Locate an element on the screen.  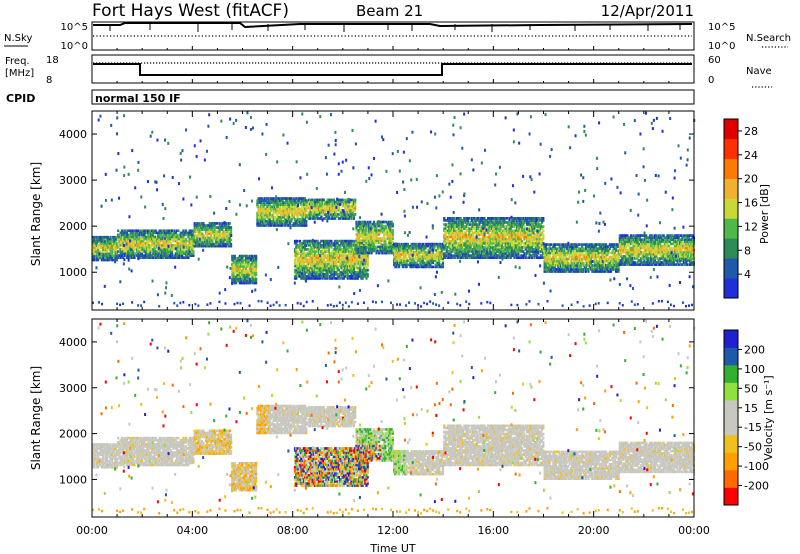
station-title: Fort Hays West (fitACF) is located at coordinates (190, 11).